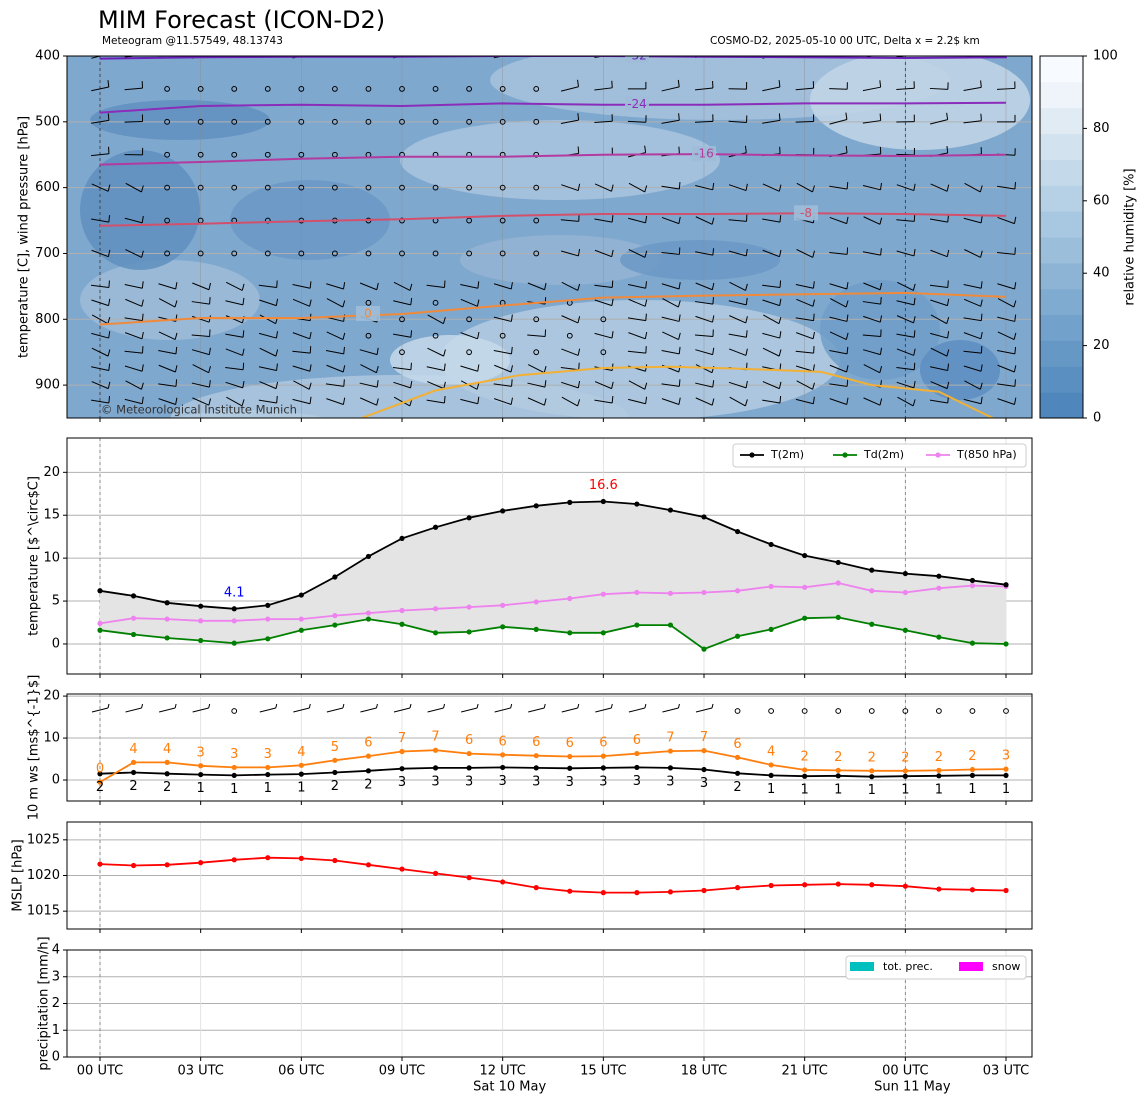 The width and height of the screenshot is (1148, 1105). What do you see at coordinates (704, 737) in the screenshot?
I see `gust-value-label: 7` at bounding box center [704, 737].